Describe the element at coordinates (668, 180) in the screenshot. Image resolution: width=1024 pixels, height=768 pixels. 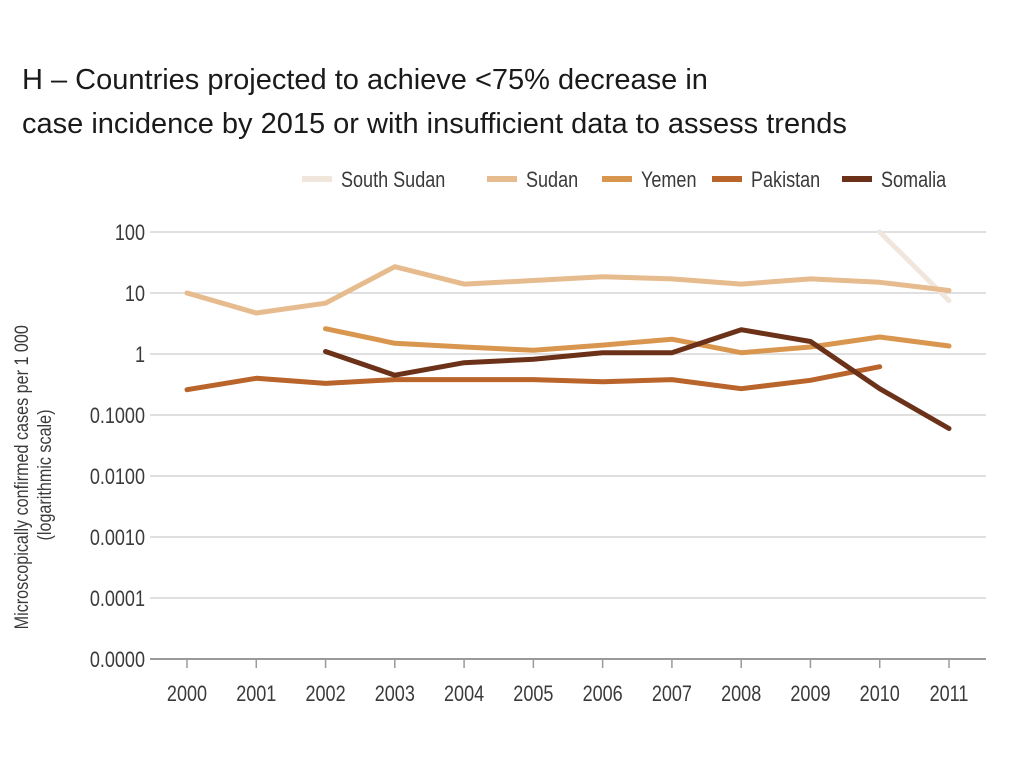
I see `legend-label: Yemen` at that location.